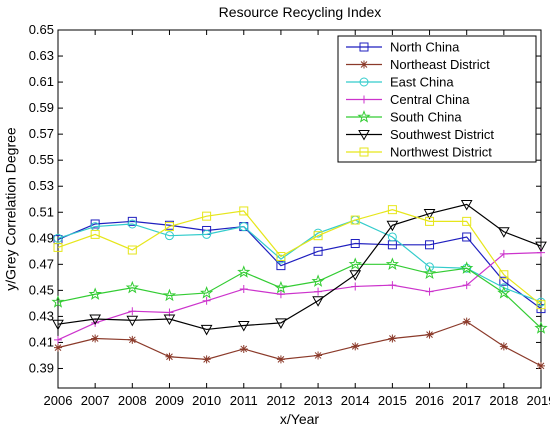  I want to click on x-tick-label: 2015, so click(392, 400).